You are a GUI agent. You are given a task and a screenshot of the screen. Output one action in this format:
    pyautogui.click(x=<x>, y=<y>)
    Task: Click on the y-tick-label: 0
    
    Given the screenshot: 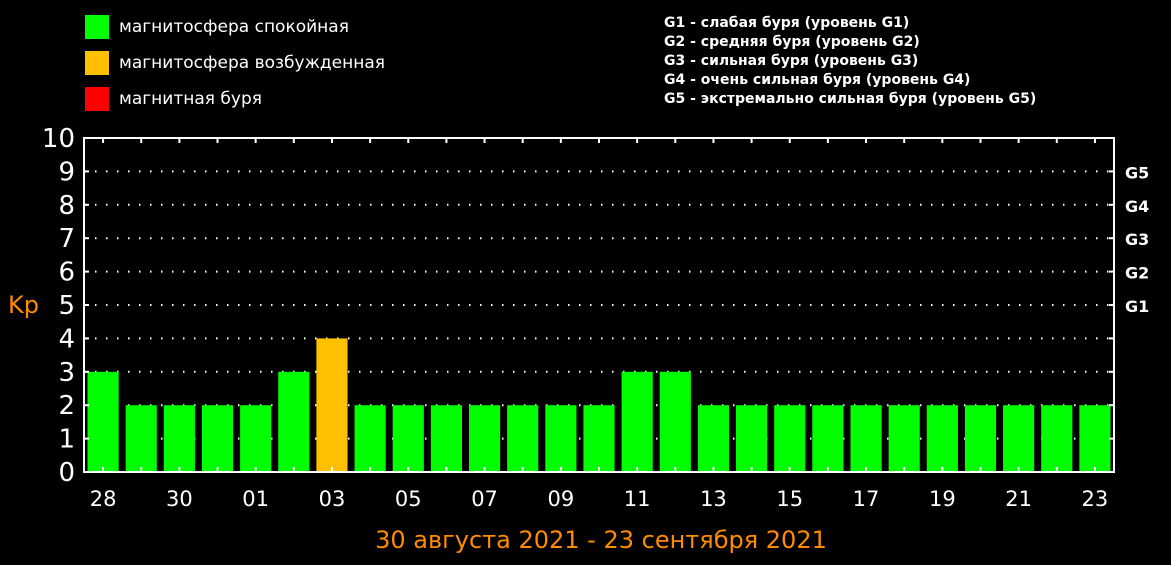 What is the action you would take?
    pyautogui.click(x=66, y=473)
    